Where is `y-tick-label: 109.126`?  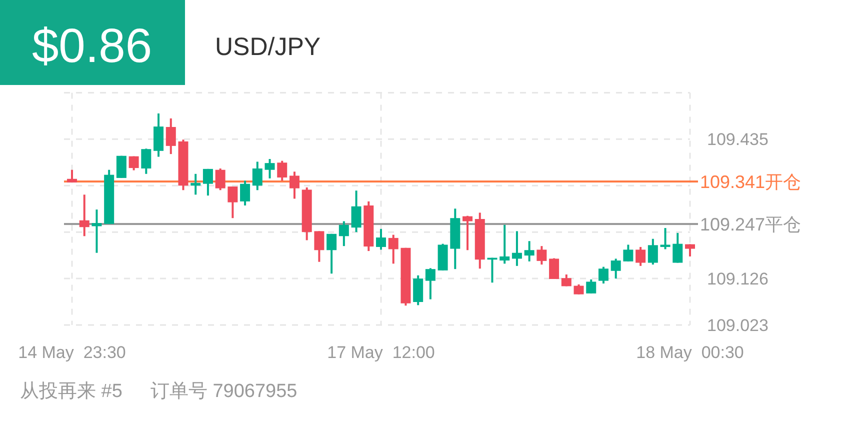 y-tick-label: 109.126 is located at coordinates (737, 278).